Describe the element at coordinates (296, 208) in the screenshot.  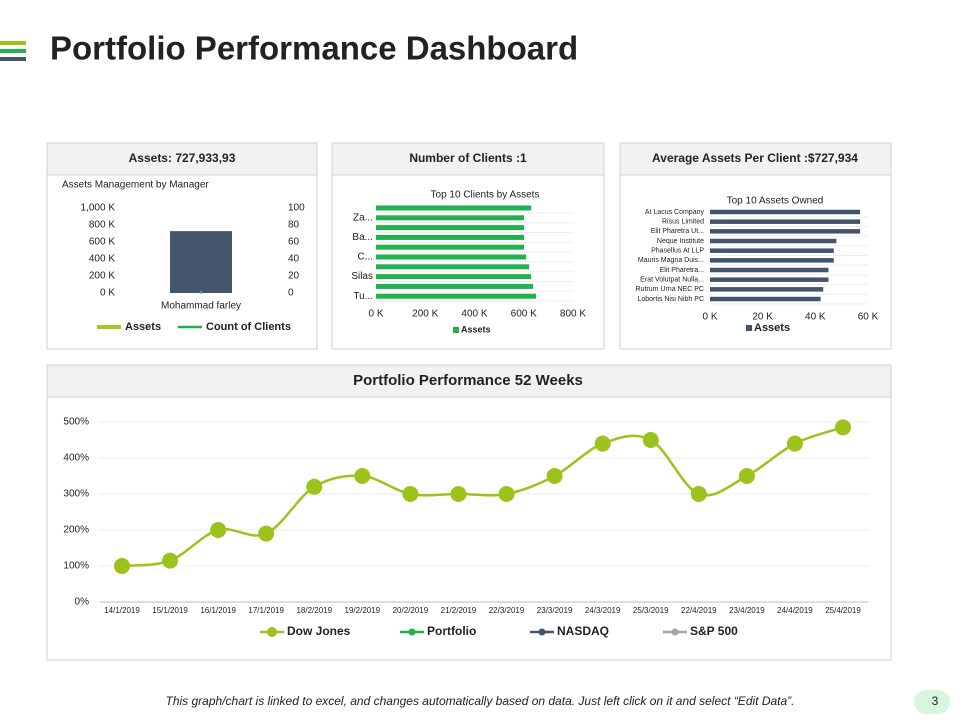
I see `y2-tick-label: 100` at that location.